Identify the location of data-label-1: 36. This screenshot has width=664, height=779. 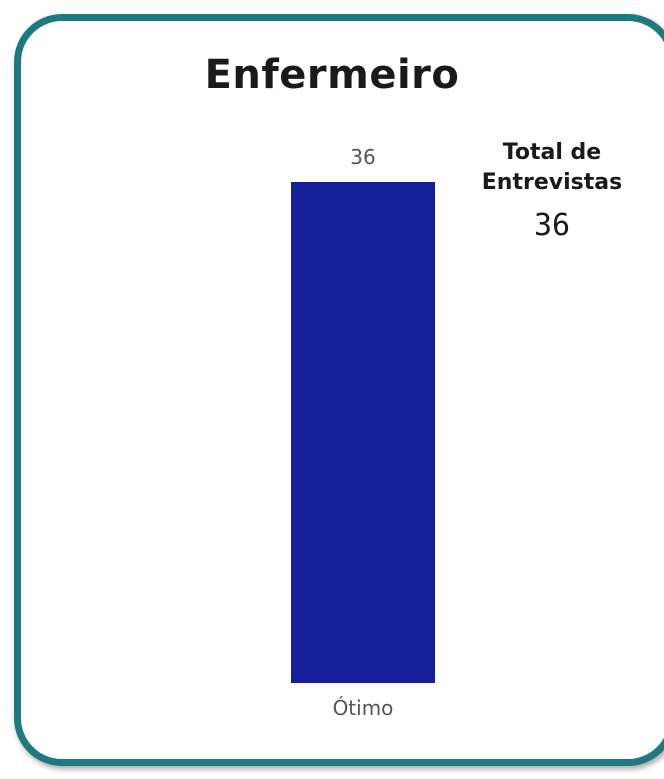
(362, 157).